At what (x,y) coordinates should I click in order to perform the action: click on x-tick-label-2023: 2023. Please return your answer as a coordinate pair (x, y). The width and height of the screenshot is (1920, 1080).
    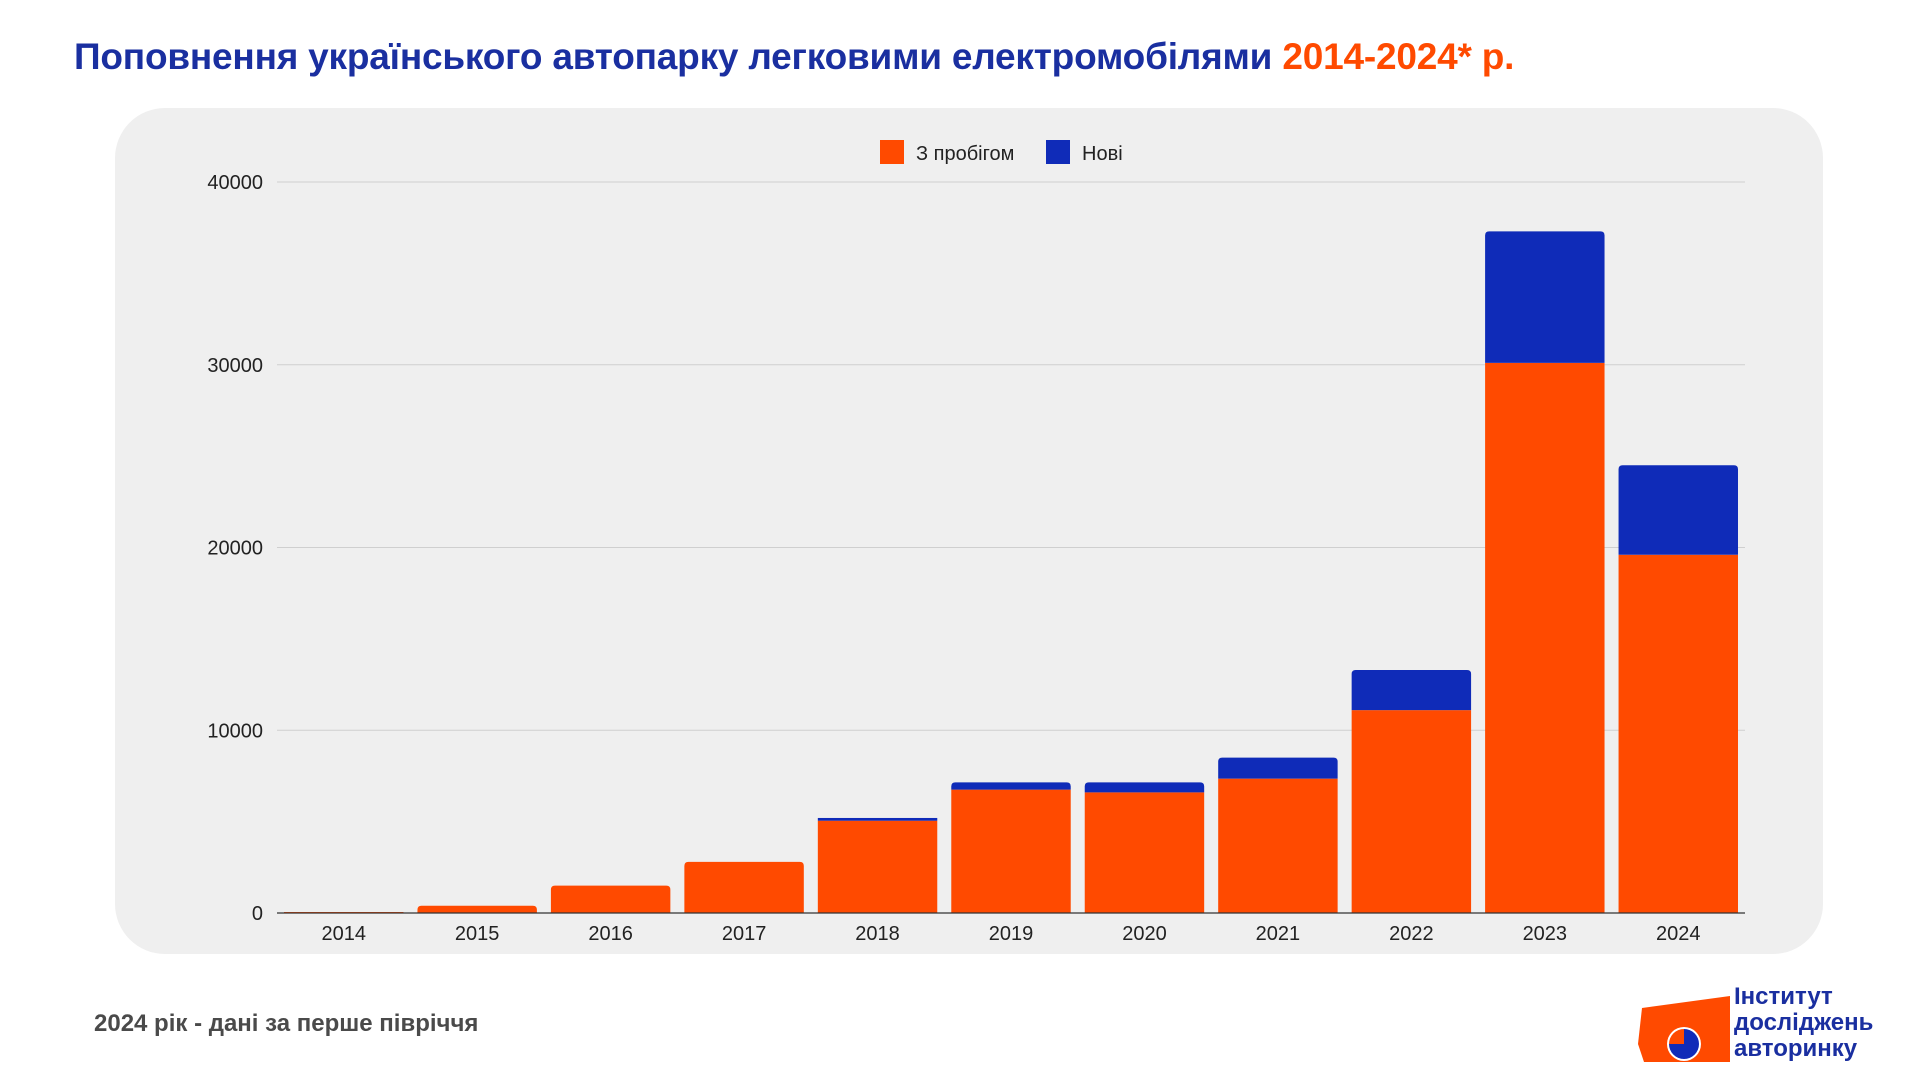
    Looking at the image, I should click on (1545, 934).